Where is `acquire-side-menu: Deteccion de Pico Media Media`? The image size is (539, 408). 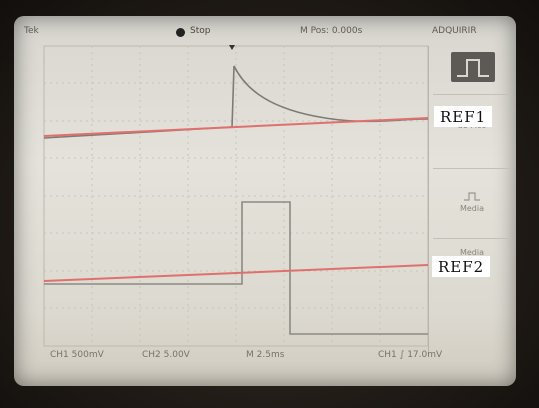 acquire-side-menu: Deteccion de Pico Media Media is located at coordinates (471, 201).